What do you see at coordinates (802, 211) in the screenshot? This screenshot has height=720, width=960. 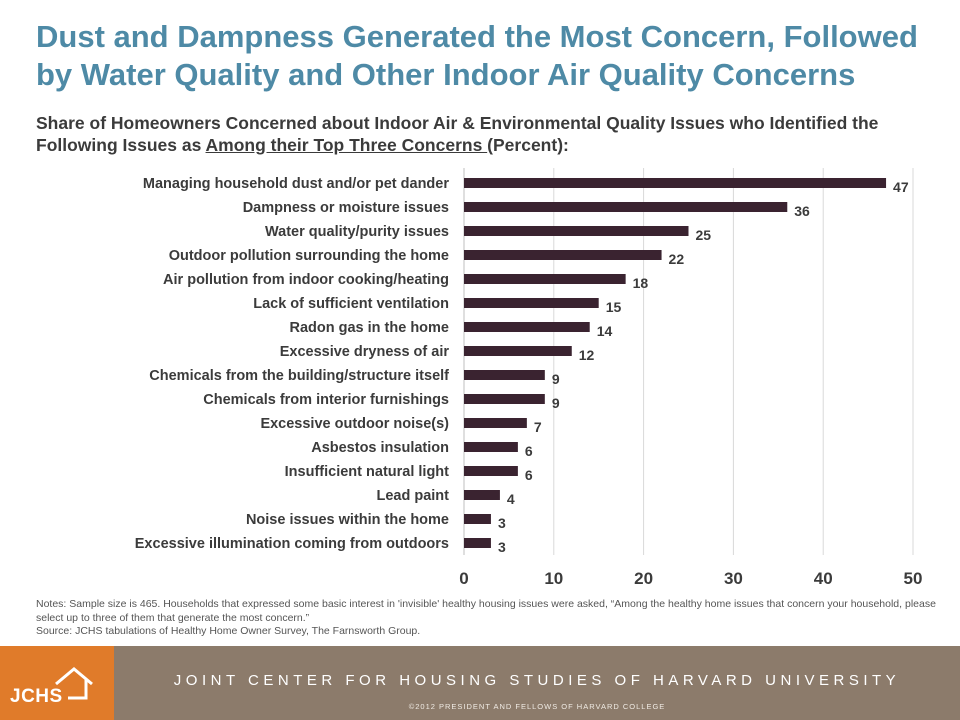 I see `data-label: 36` at bounding box center [802, 211].